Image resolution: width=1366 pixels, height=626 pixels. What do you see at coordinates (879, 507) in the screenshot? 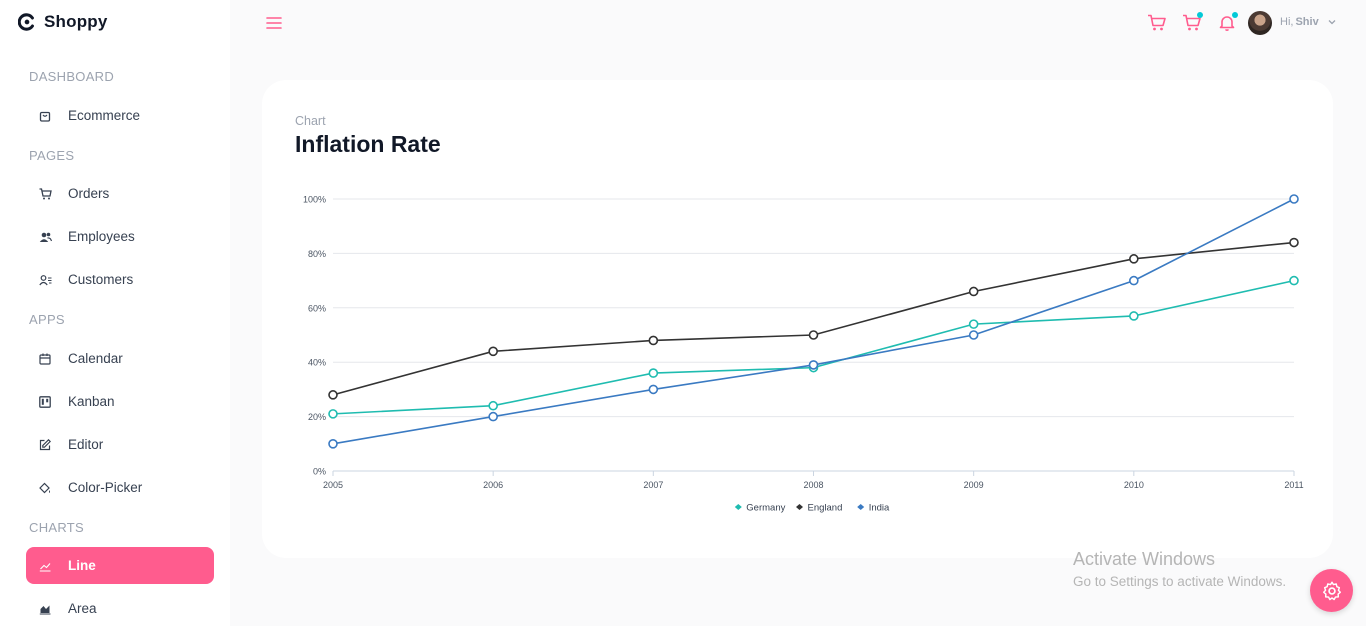
I see `legend-label-india: India` at bounding box center [879, 507].